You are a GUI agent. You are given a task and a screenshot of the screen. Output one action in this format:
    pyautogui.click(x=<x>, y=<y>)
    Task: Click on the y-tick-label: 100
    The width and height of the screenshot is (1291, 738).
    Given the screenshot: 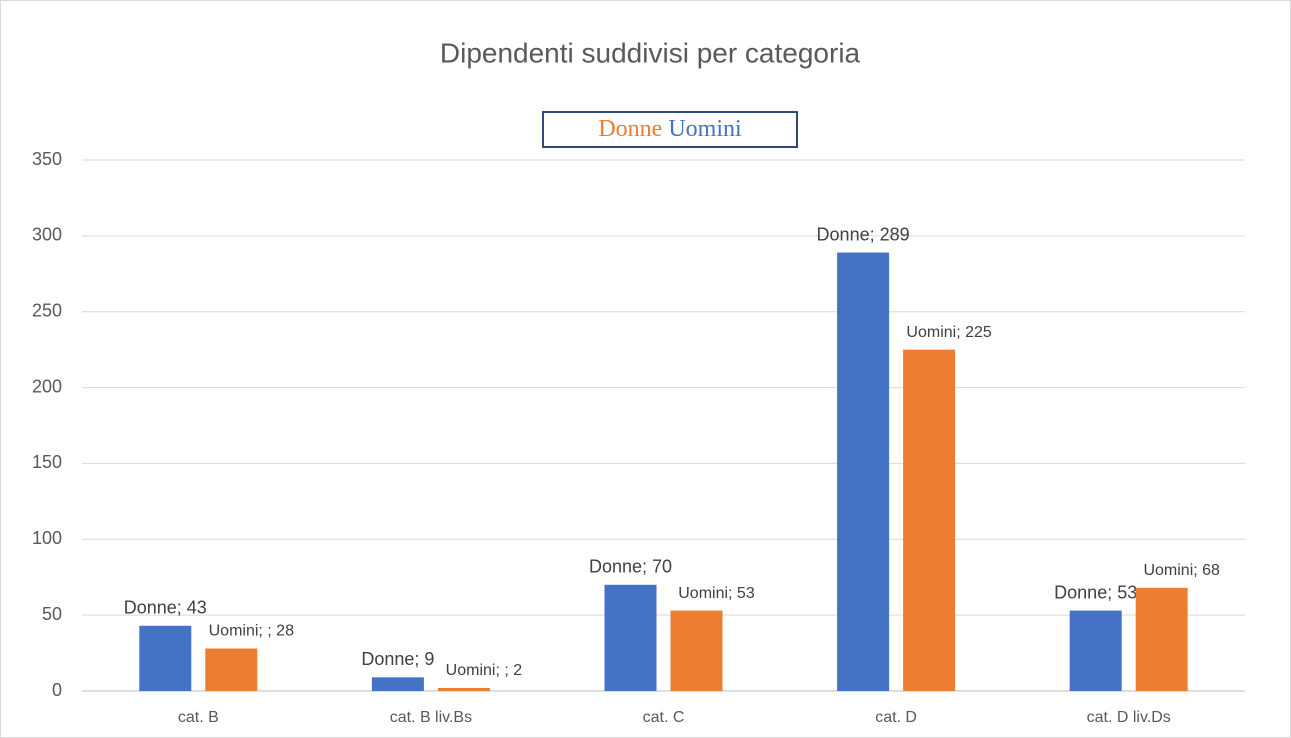 What is the action you would take?
    pyautogui.click(x=47, y=538)
    